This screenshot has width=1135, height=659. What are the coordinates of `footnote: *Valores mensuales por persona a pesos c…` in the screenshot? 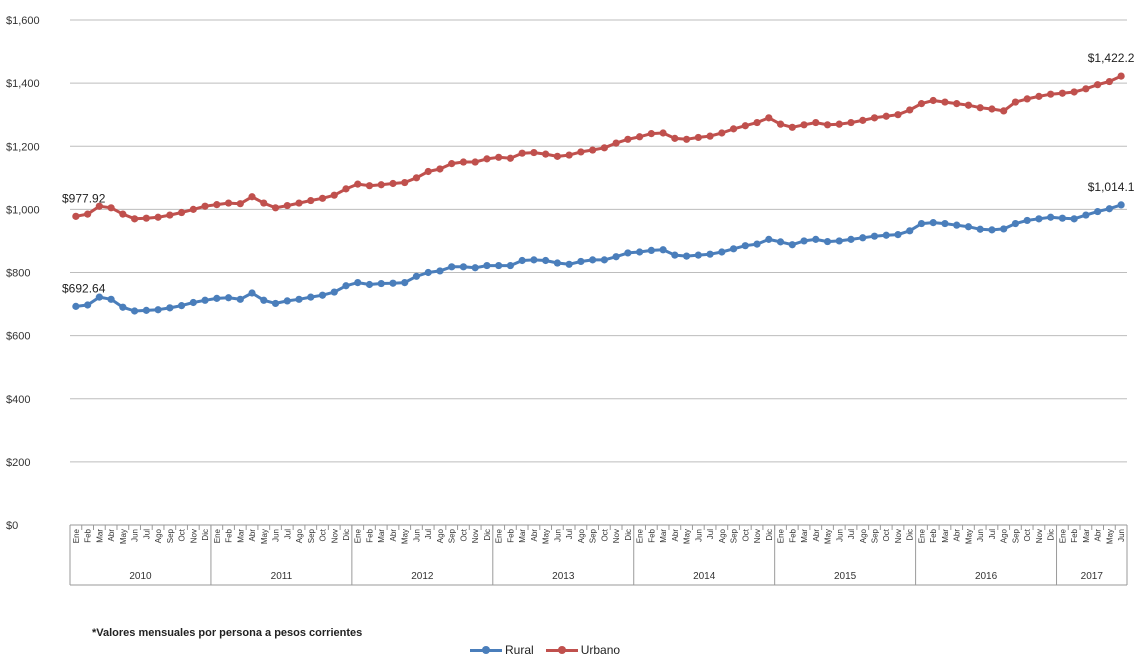 It's located at (227, 633).